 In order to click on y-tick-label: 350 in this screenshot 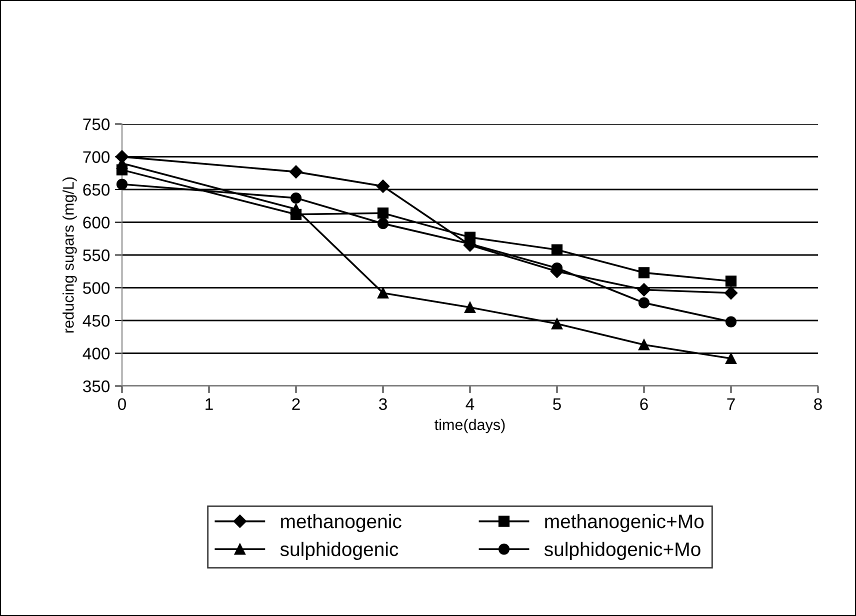, I will do `click(96, 386)`.